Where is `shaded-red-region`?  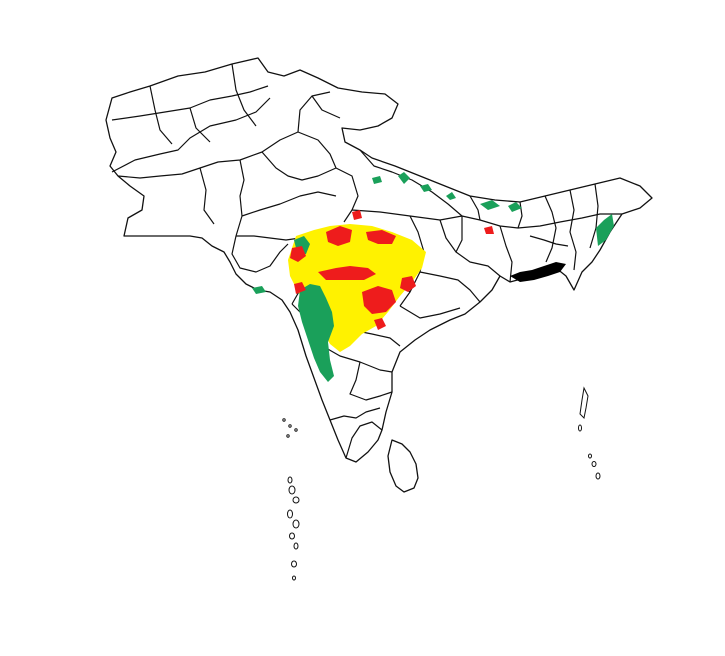 shaded-red-region is located at coordinates (392, 270).